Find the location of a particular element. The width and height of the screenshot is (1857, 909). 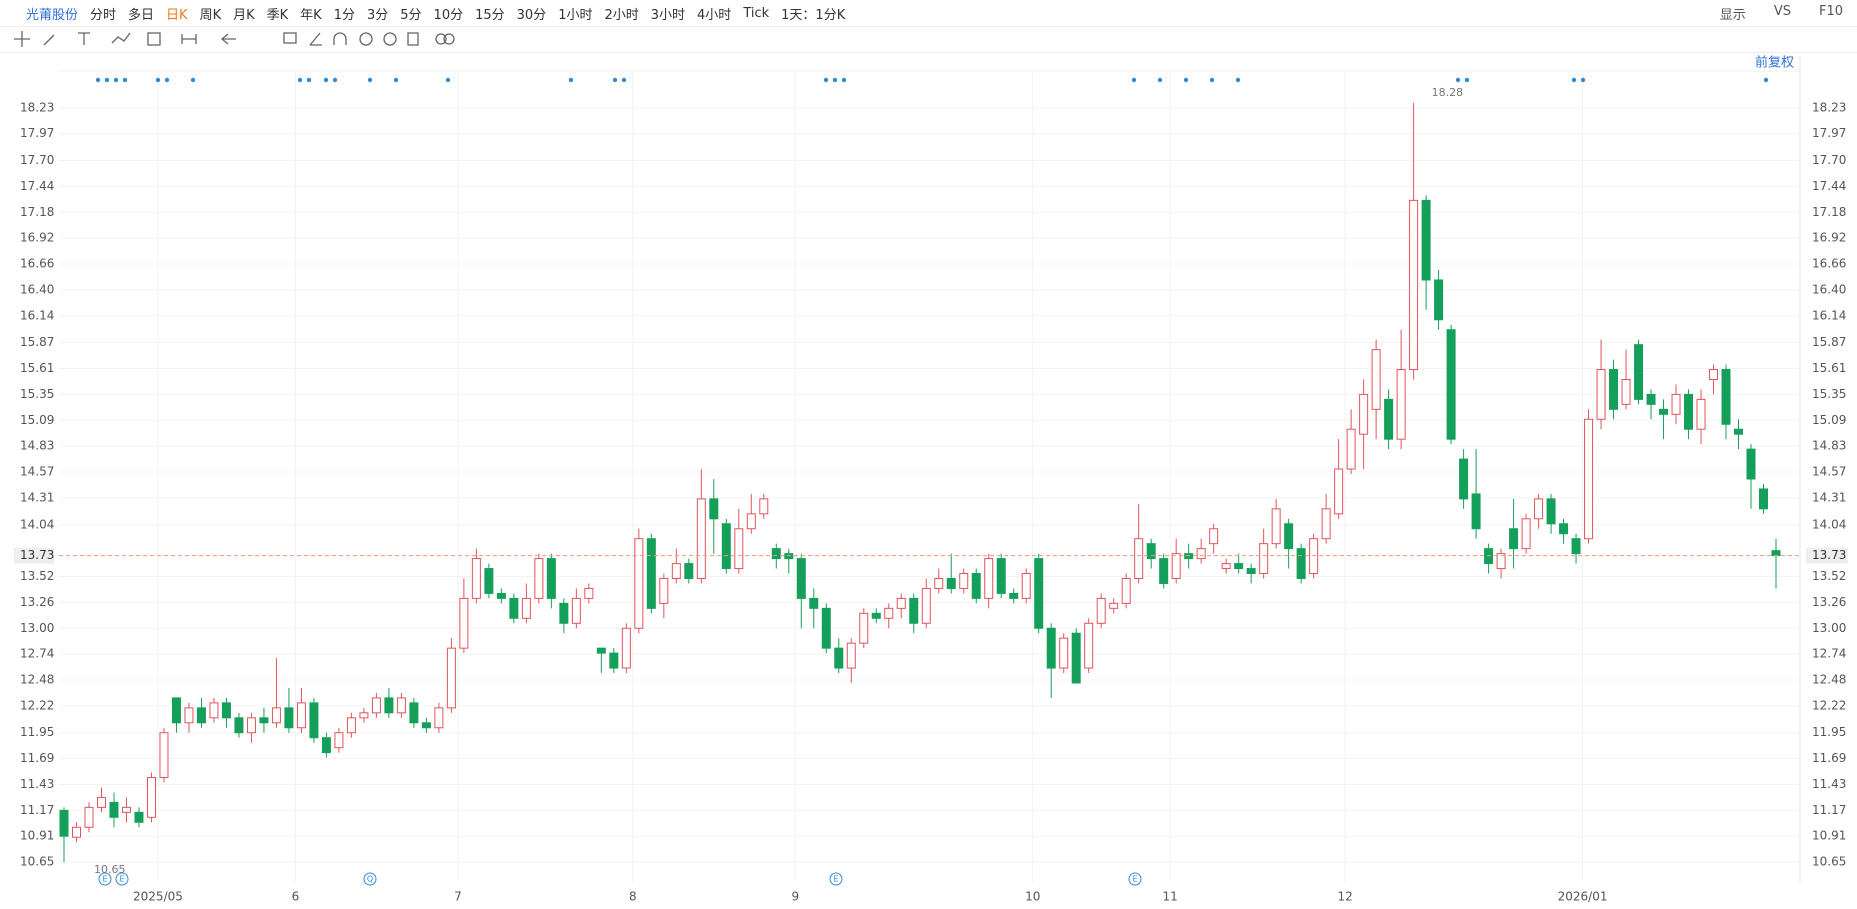

event-marker-text: E is located at coordinates (104, 879).